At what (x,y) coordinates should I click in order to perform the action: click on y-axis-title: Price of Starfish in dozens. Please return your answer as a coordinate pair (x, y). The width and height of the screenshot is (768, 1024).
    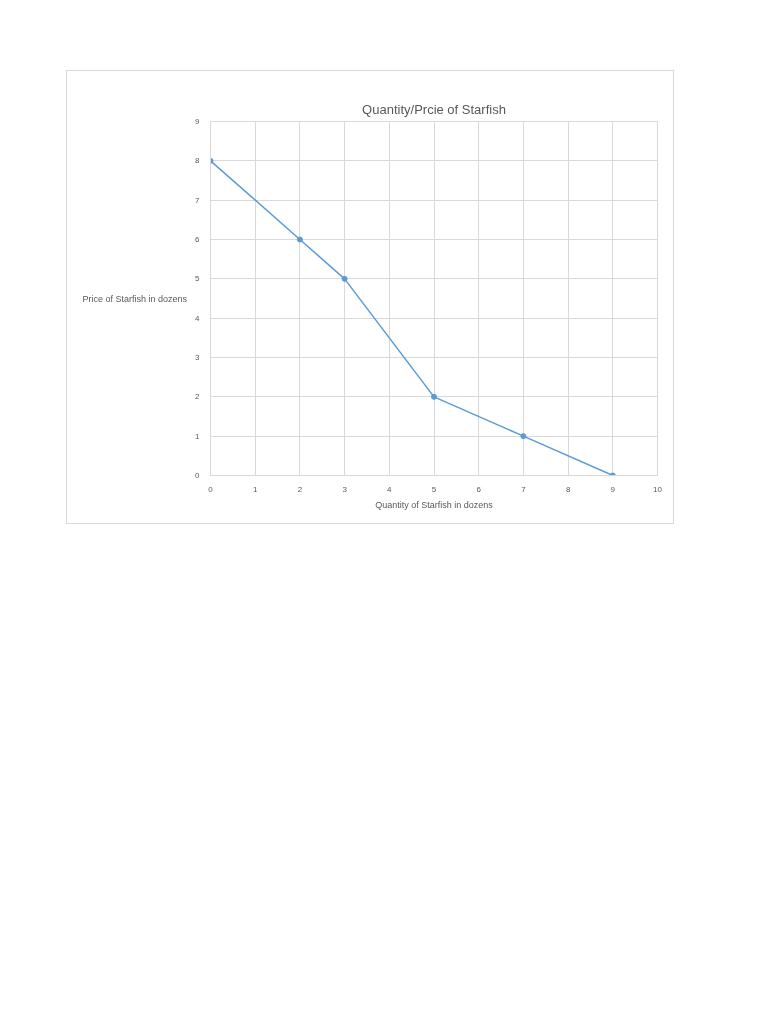
    Looking at the image, I should click on (135, 298).